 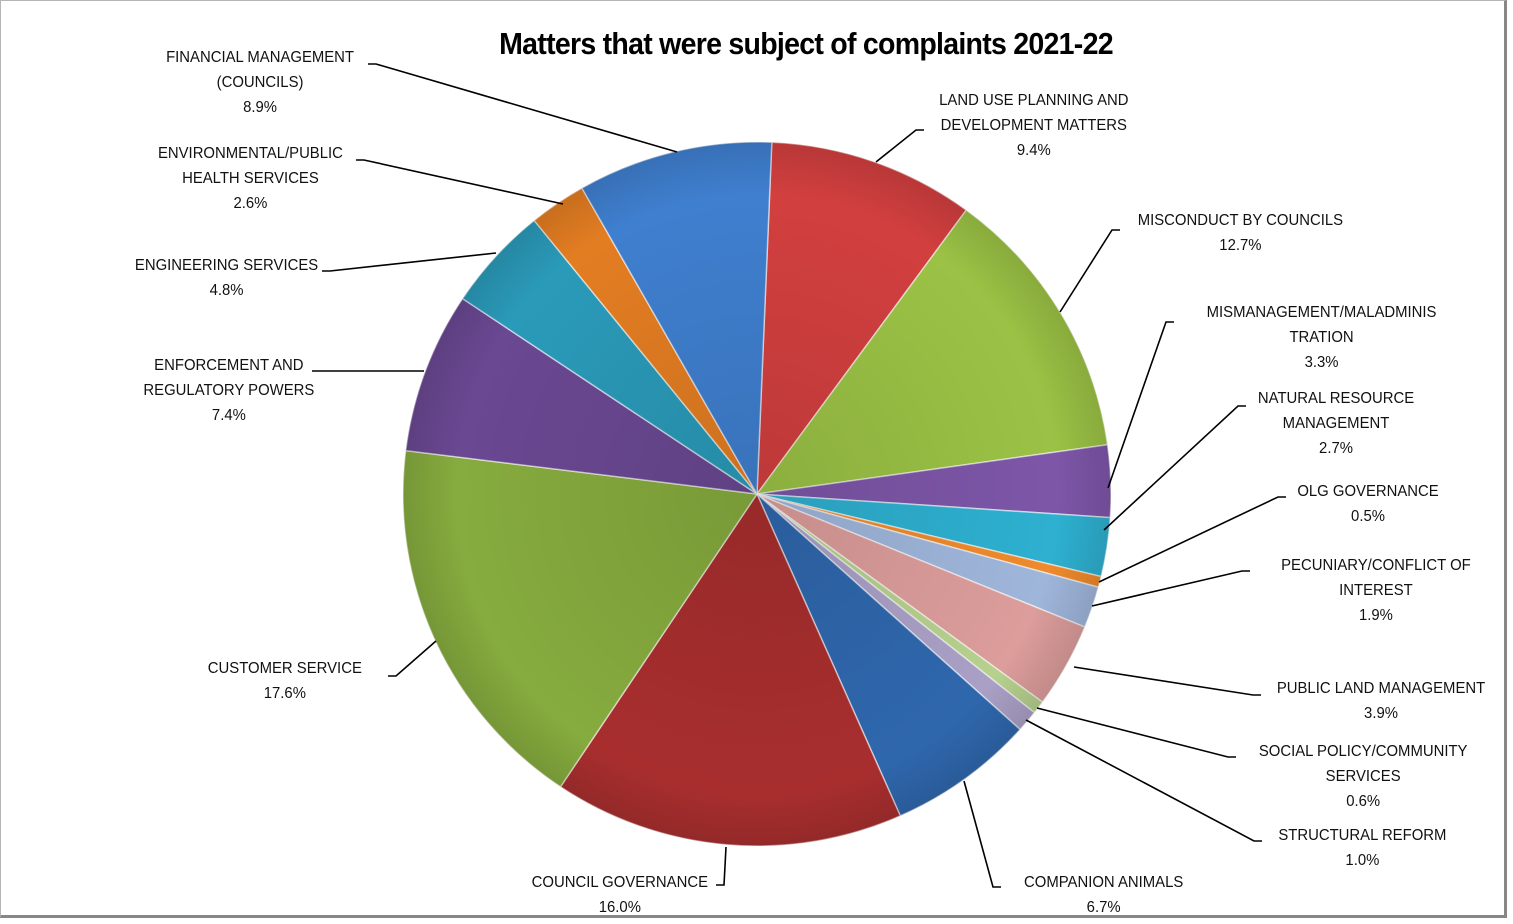 I want to click on data-label-category: ENVIRONMENTAL/PUBLIC, so click(x=250, y=153).